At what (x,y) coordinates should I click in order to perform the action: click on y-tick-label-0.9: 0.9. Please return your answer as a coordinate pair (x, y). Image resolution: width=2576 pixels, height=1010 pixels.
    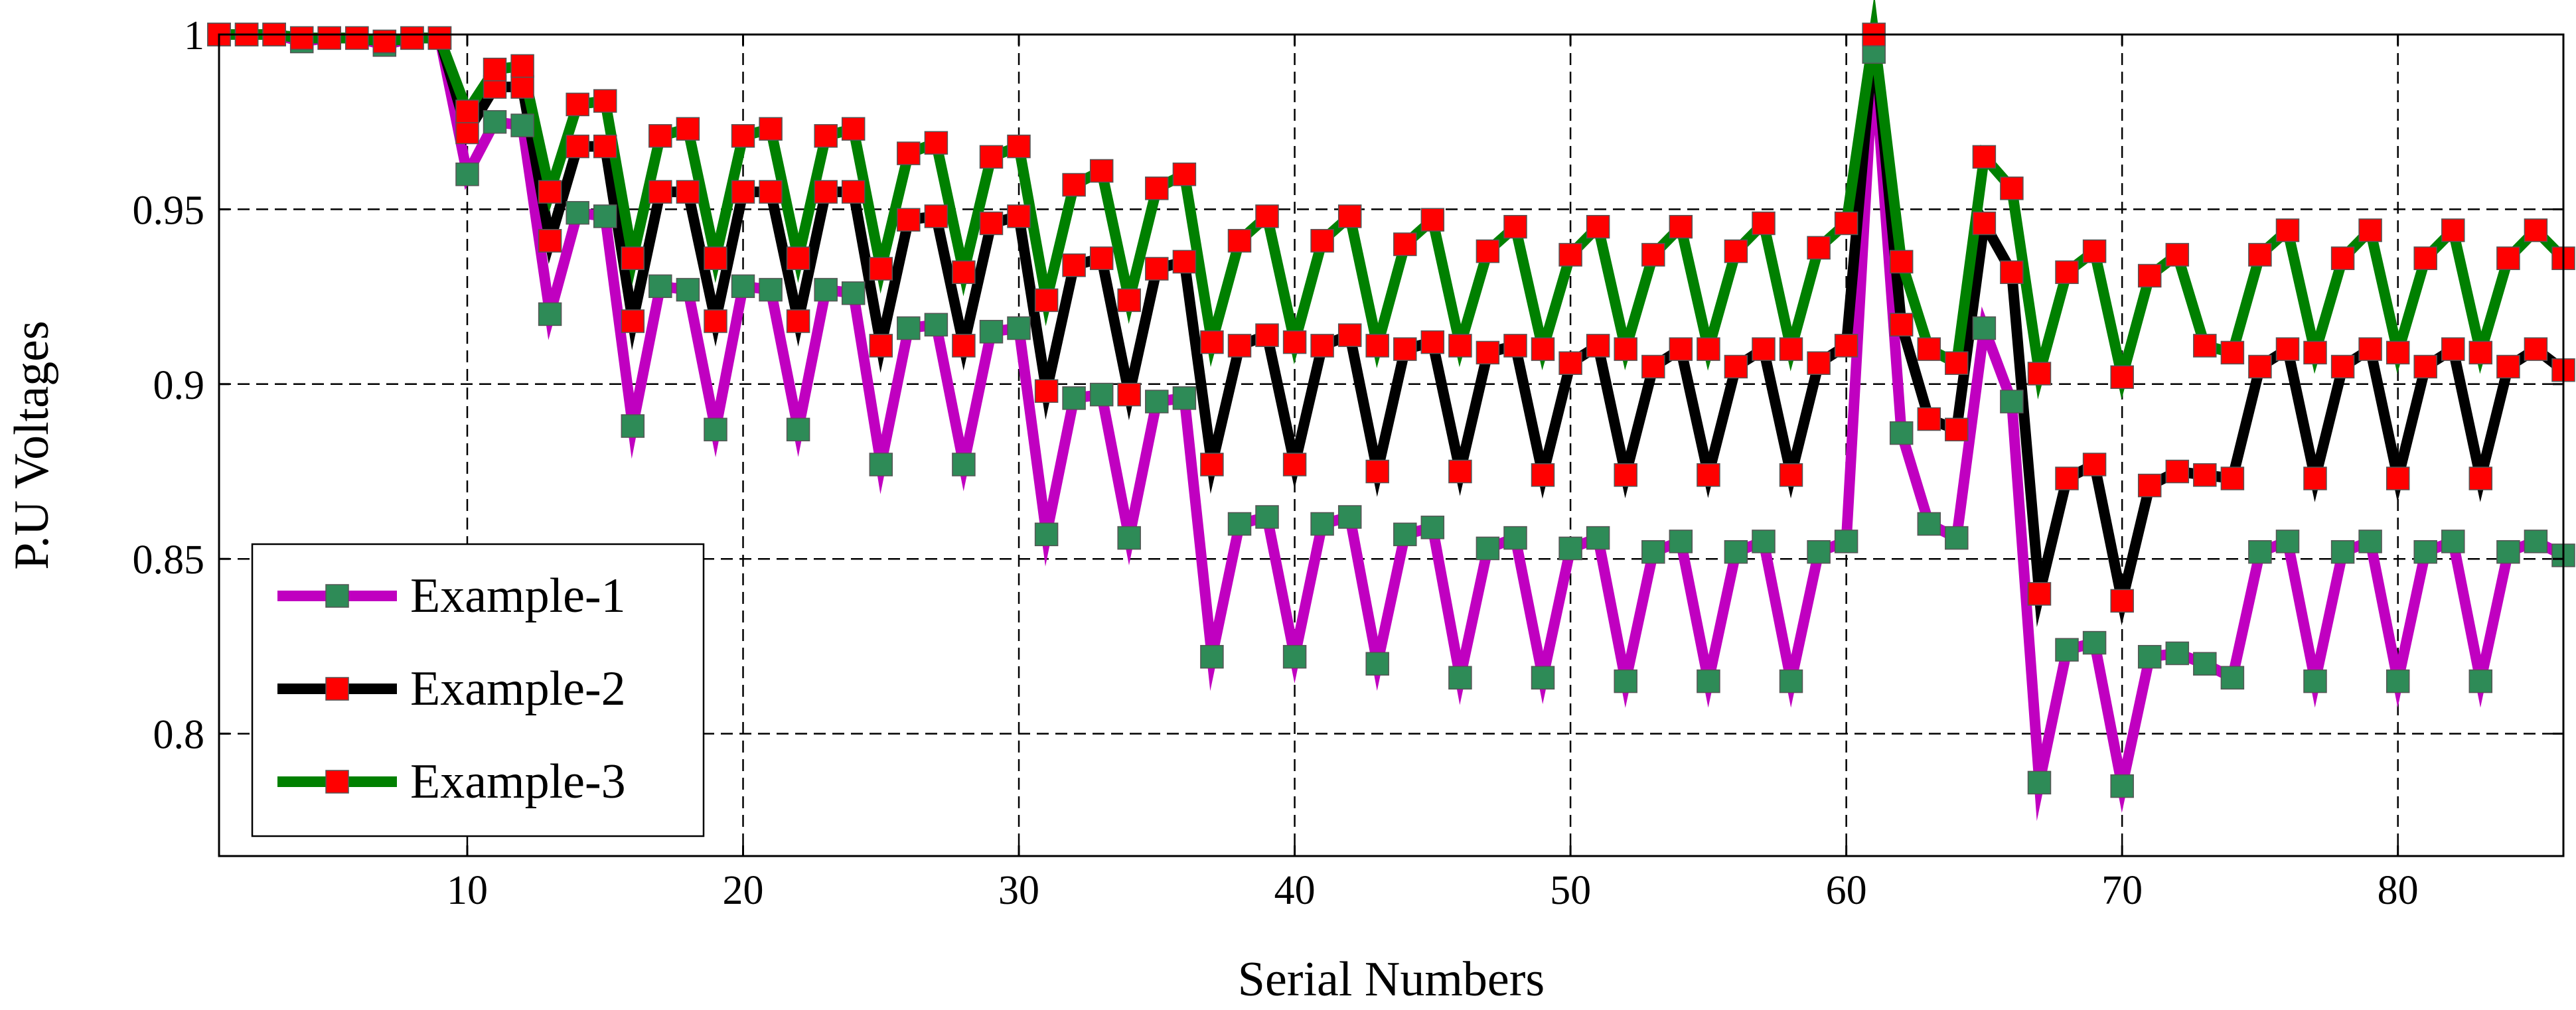
    Looking at the image, I should click on (179, 385).